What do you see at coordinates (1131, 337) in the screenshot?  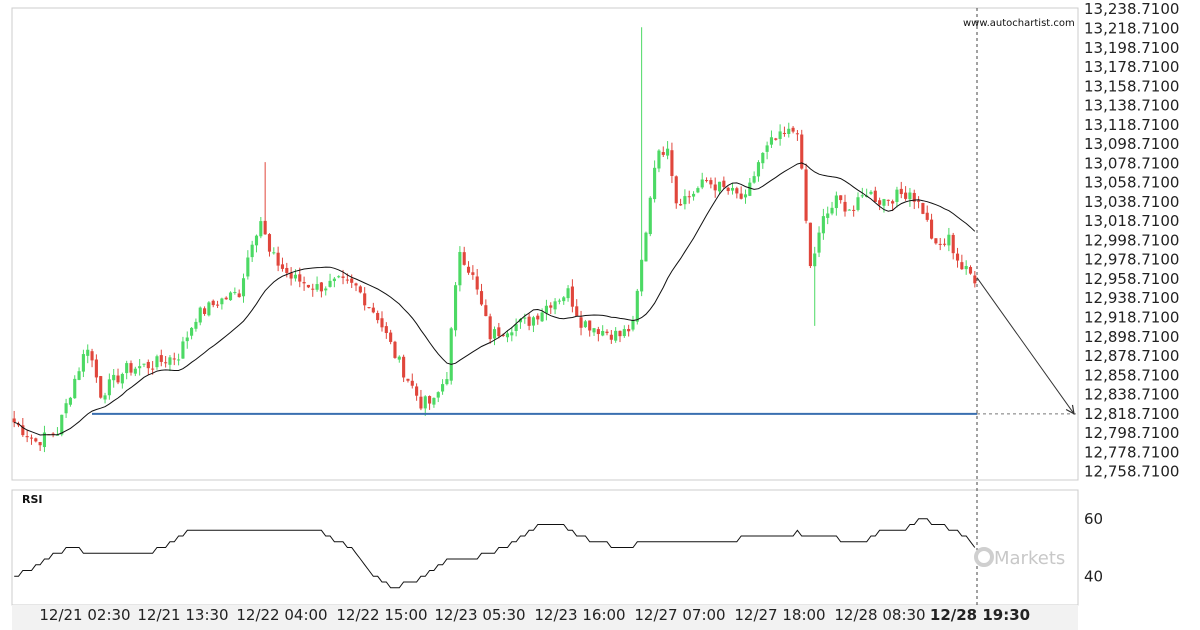 I see `price-tick-label: 12,898.7100` at bounding box center [1131, 337].